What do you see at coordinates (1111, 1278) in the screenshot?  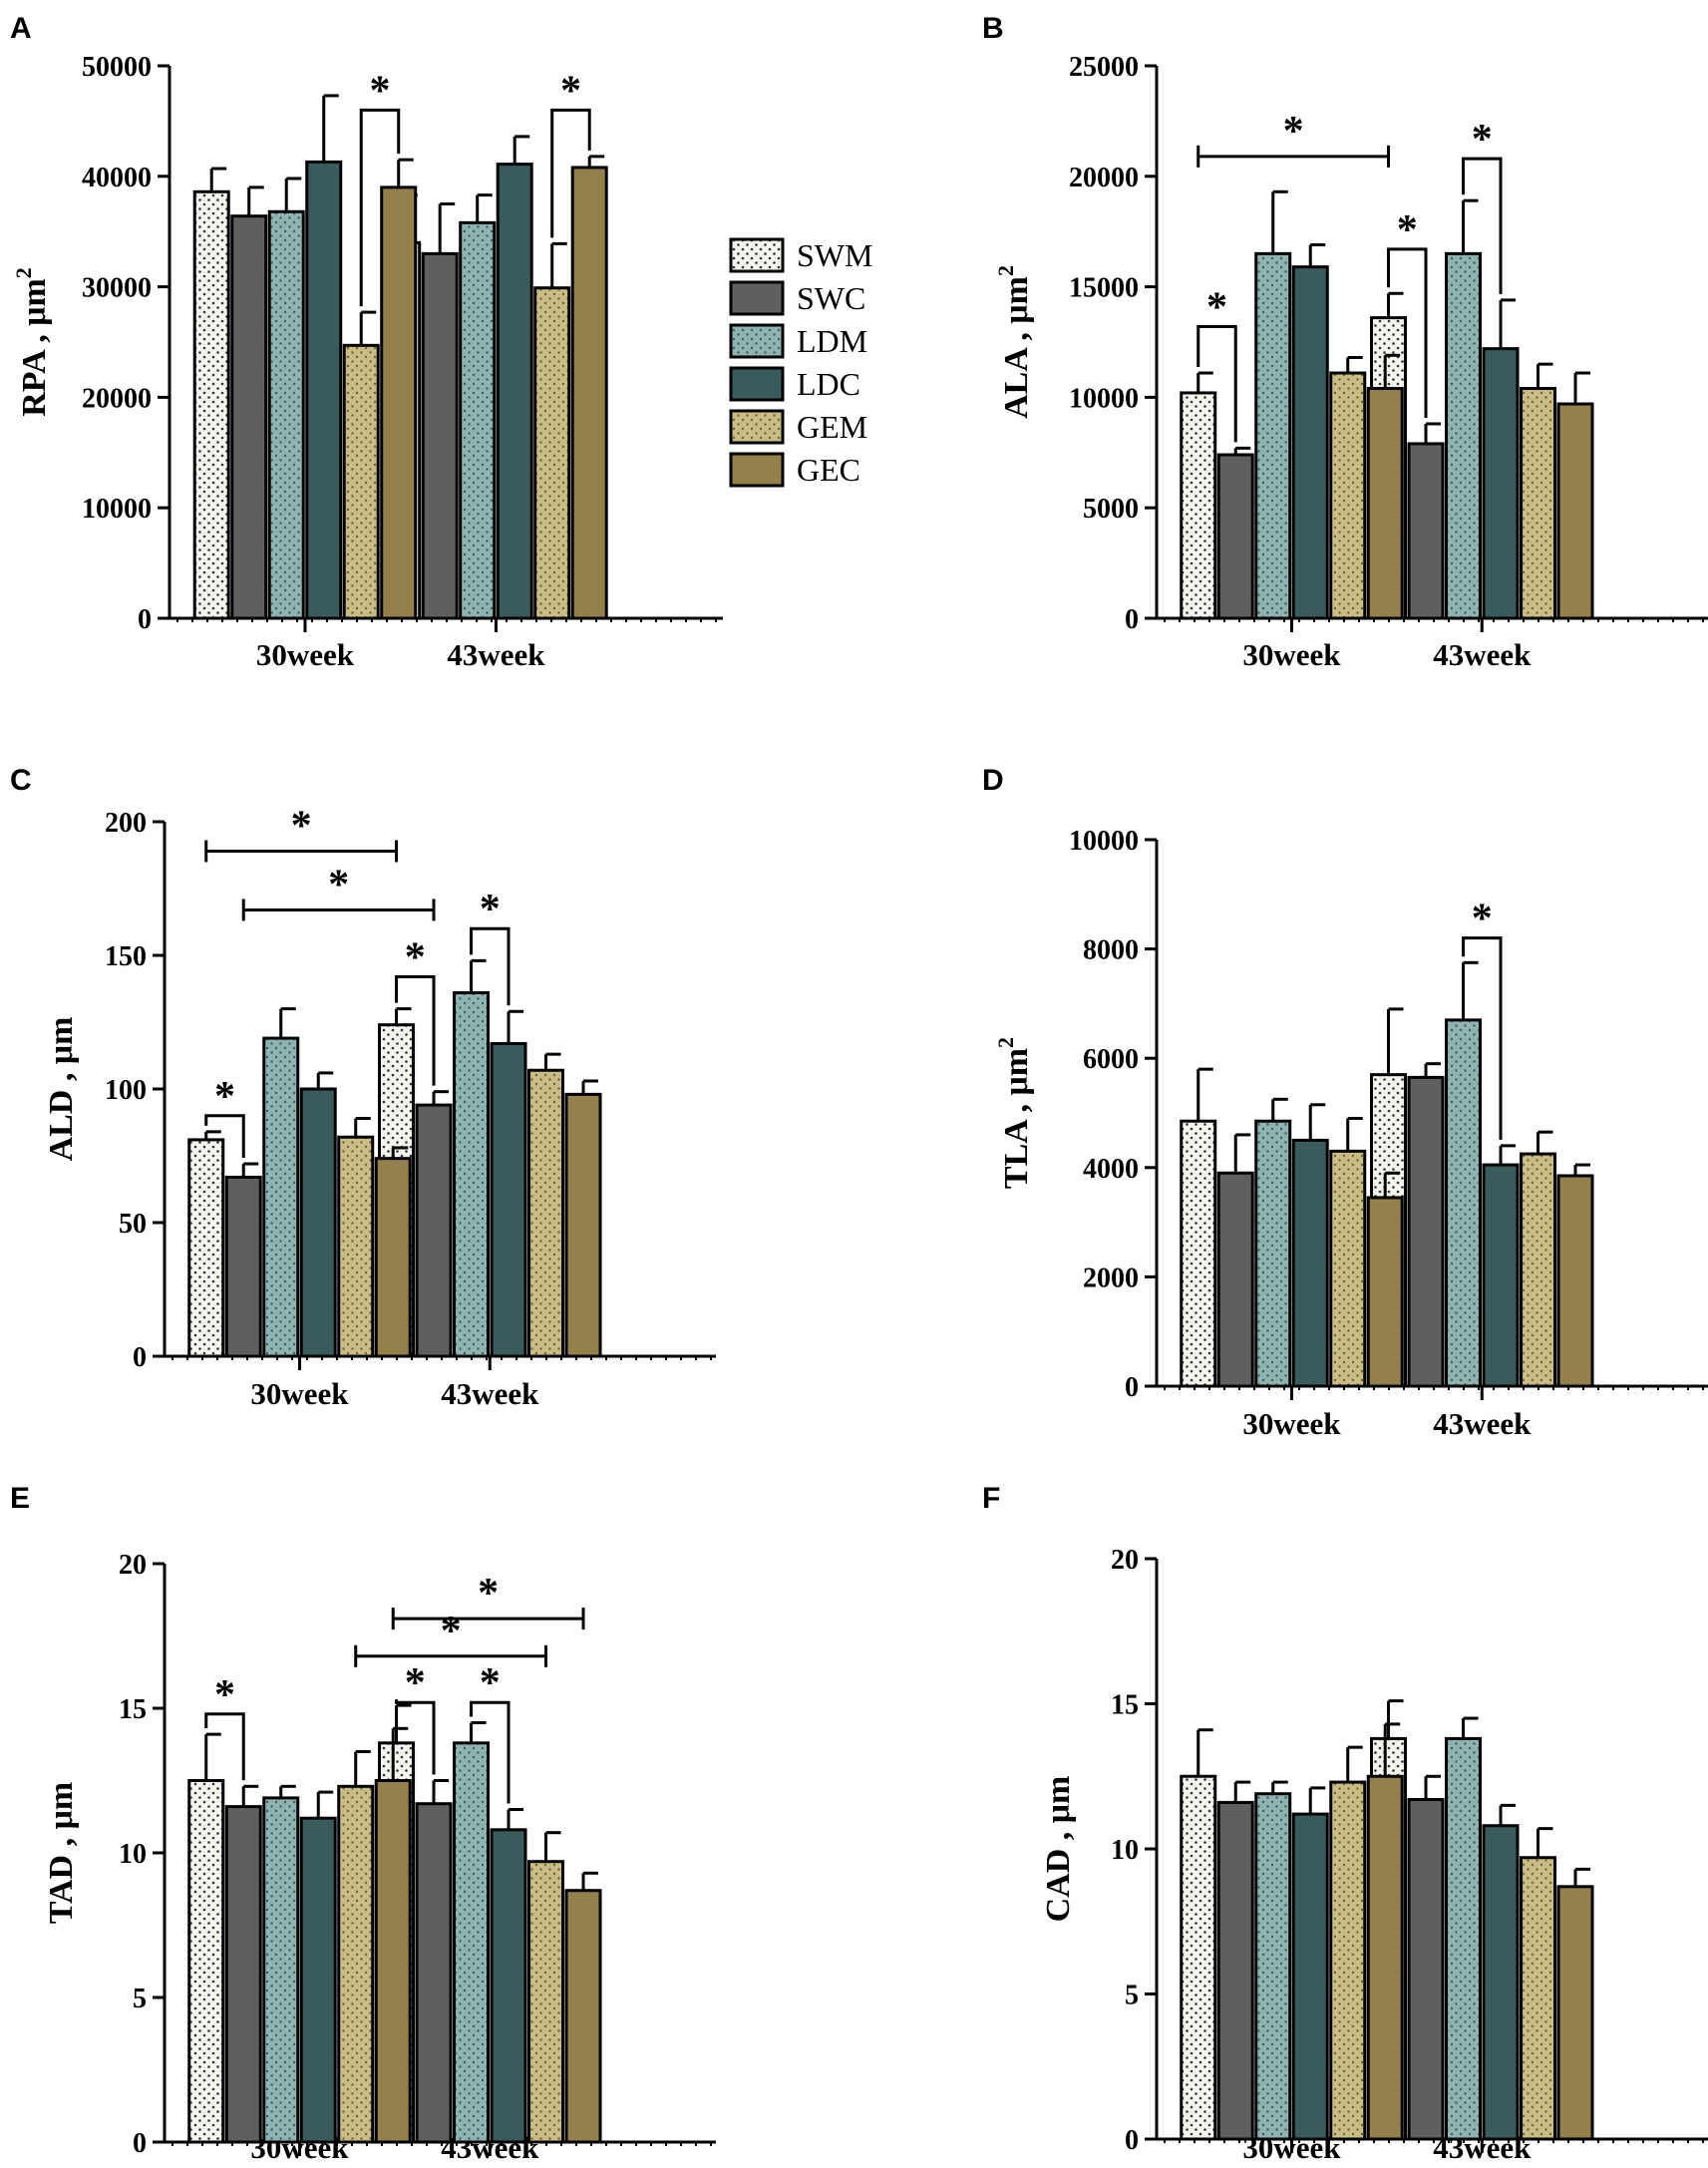 I see `y-tick-label: 2000` at bounding box center [1111, 1278].